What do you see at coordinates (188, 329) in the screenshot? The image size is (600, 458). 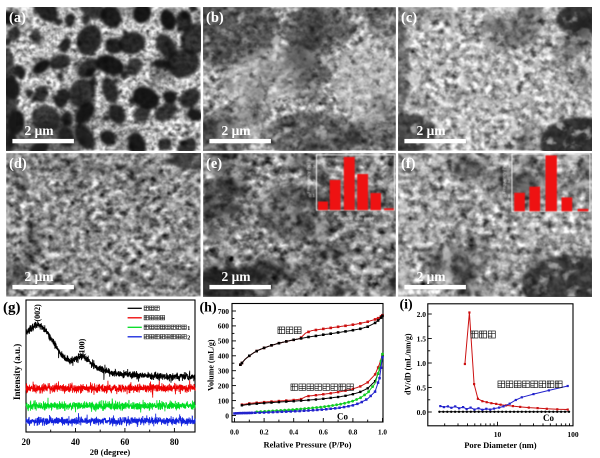 I see `svg-text: 1` at bounding box center [188, 329].